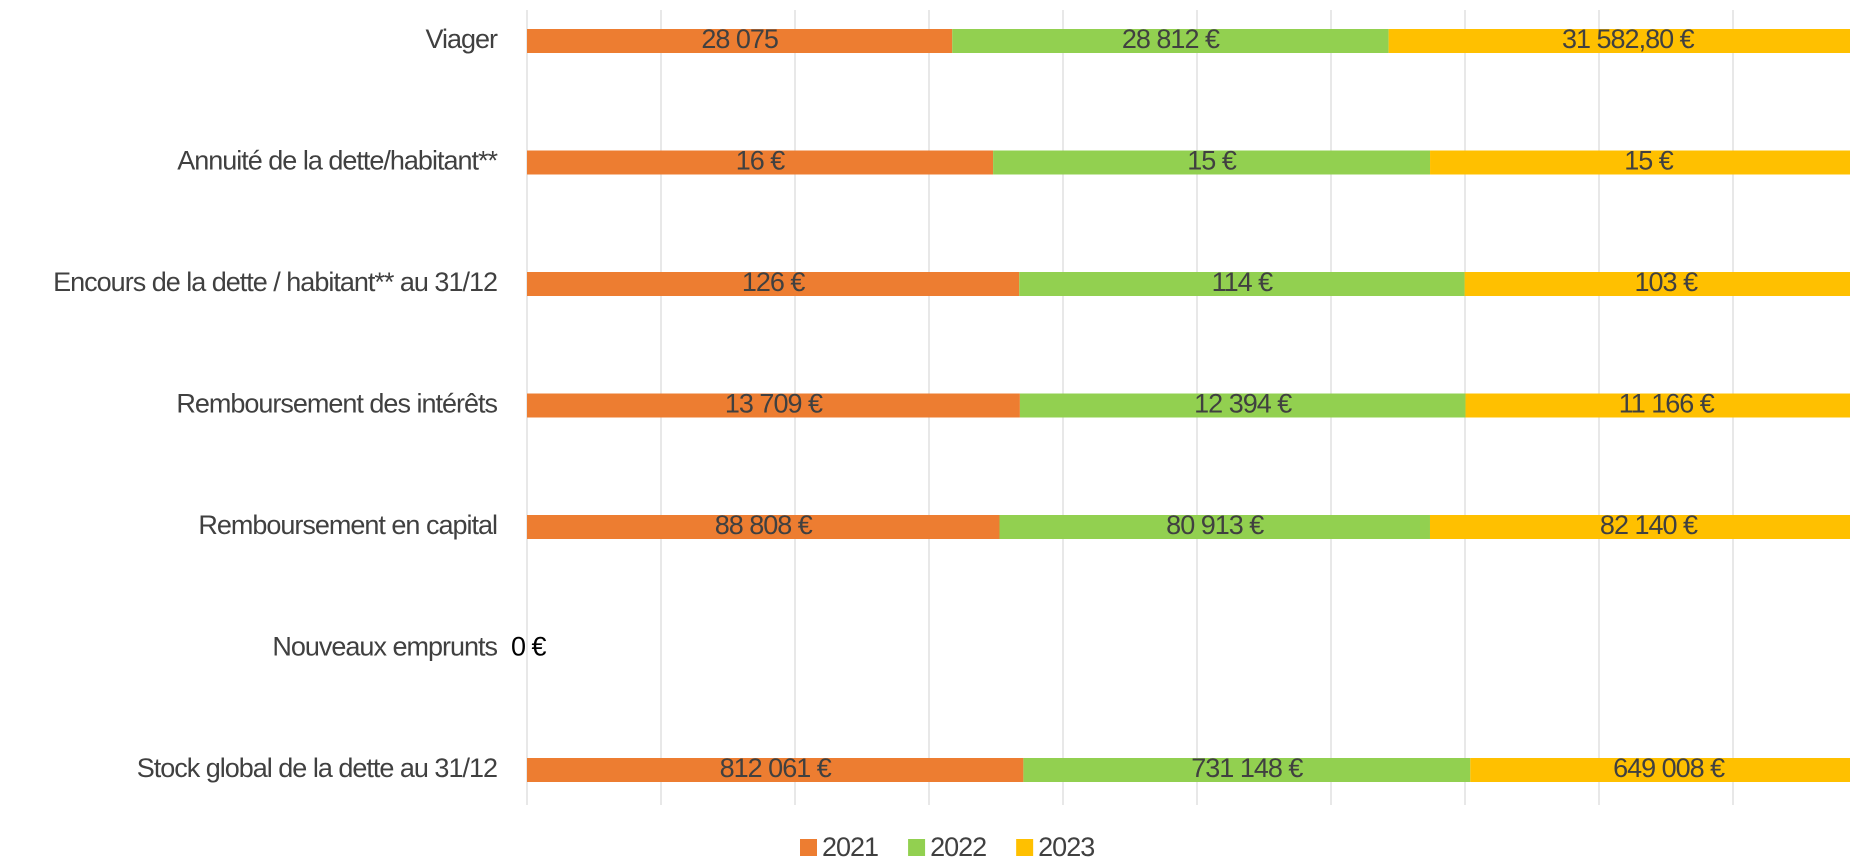 Image resolution: width=1850 pixels, height=862 pixels. What do you see at coordinates (347, 525) in the screenshot?
I see `category-label: Remboursement en capital` at bounding box center [347, 525].